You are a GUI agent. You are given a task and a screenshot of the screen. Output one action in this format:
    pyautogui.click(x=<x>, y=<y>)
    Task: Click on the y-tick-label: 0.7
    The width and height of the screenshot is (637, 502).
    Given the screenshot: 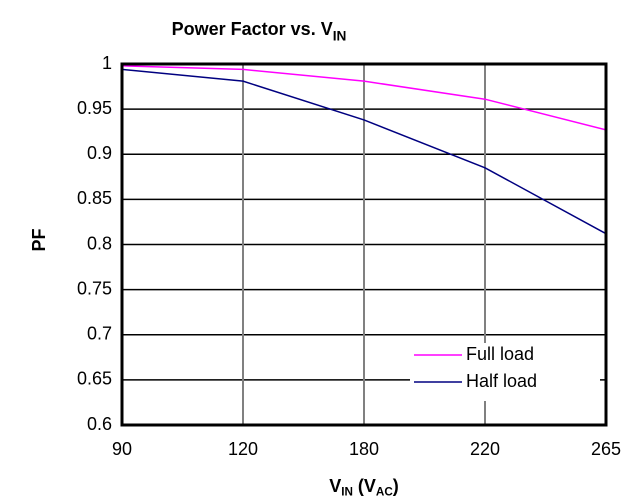 What is the action you would take?
    pyautogui.click(x=99, y=334)
    